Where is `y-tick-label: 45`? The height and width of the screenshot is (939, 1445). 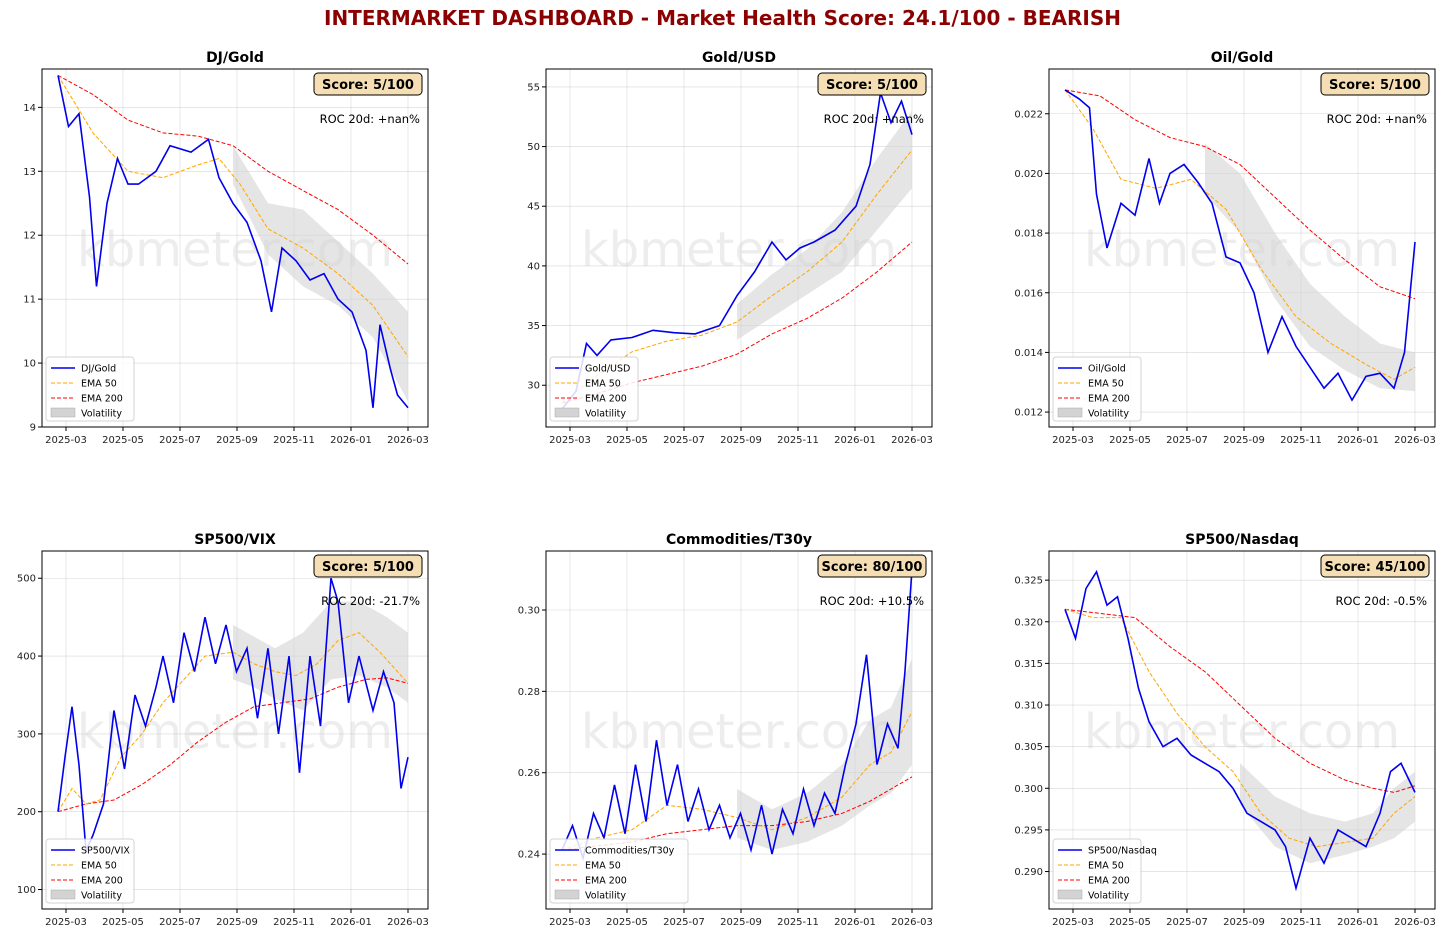
y-tick-label: 45 is located at coordinates (533, 207).